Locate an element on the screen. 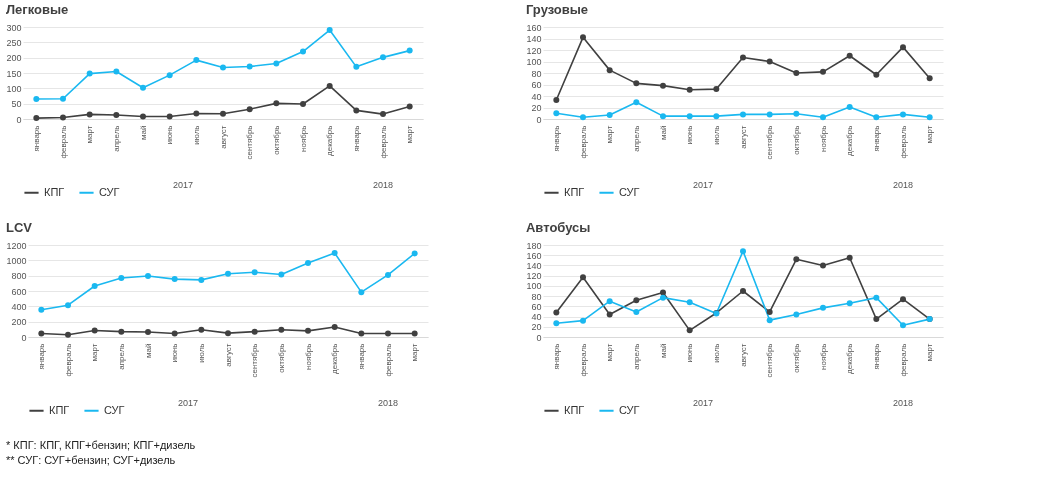 The width and height of the screenshot is (1040, 486). x-tick-label: декабрь is located at coordinates (850, 358).